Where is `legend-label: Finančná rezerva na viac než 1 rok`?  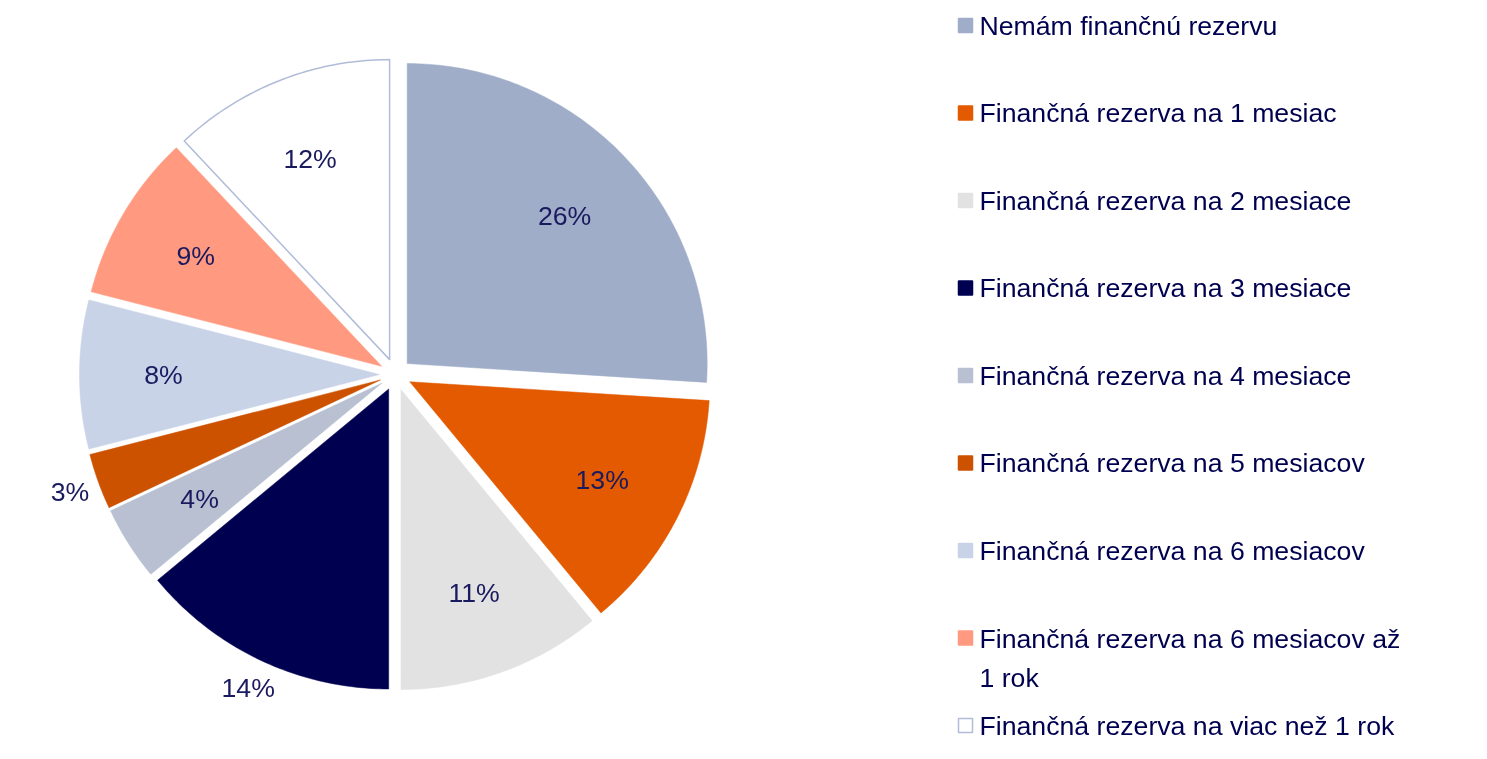 legend-label: Finančná rezerva na viac než 1 rok is located at coordinates (1187, 725).